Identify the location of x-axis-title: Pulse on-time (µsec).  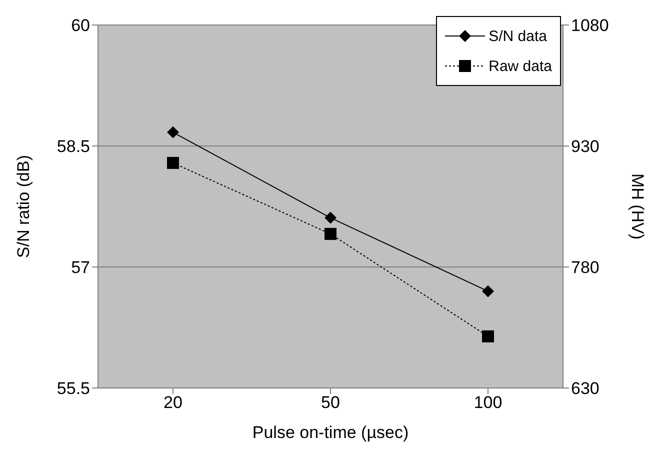
(330, 432).